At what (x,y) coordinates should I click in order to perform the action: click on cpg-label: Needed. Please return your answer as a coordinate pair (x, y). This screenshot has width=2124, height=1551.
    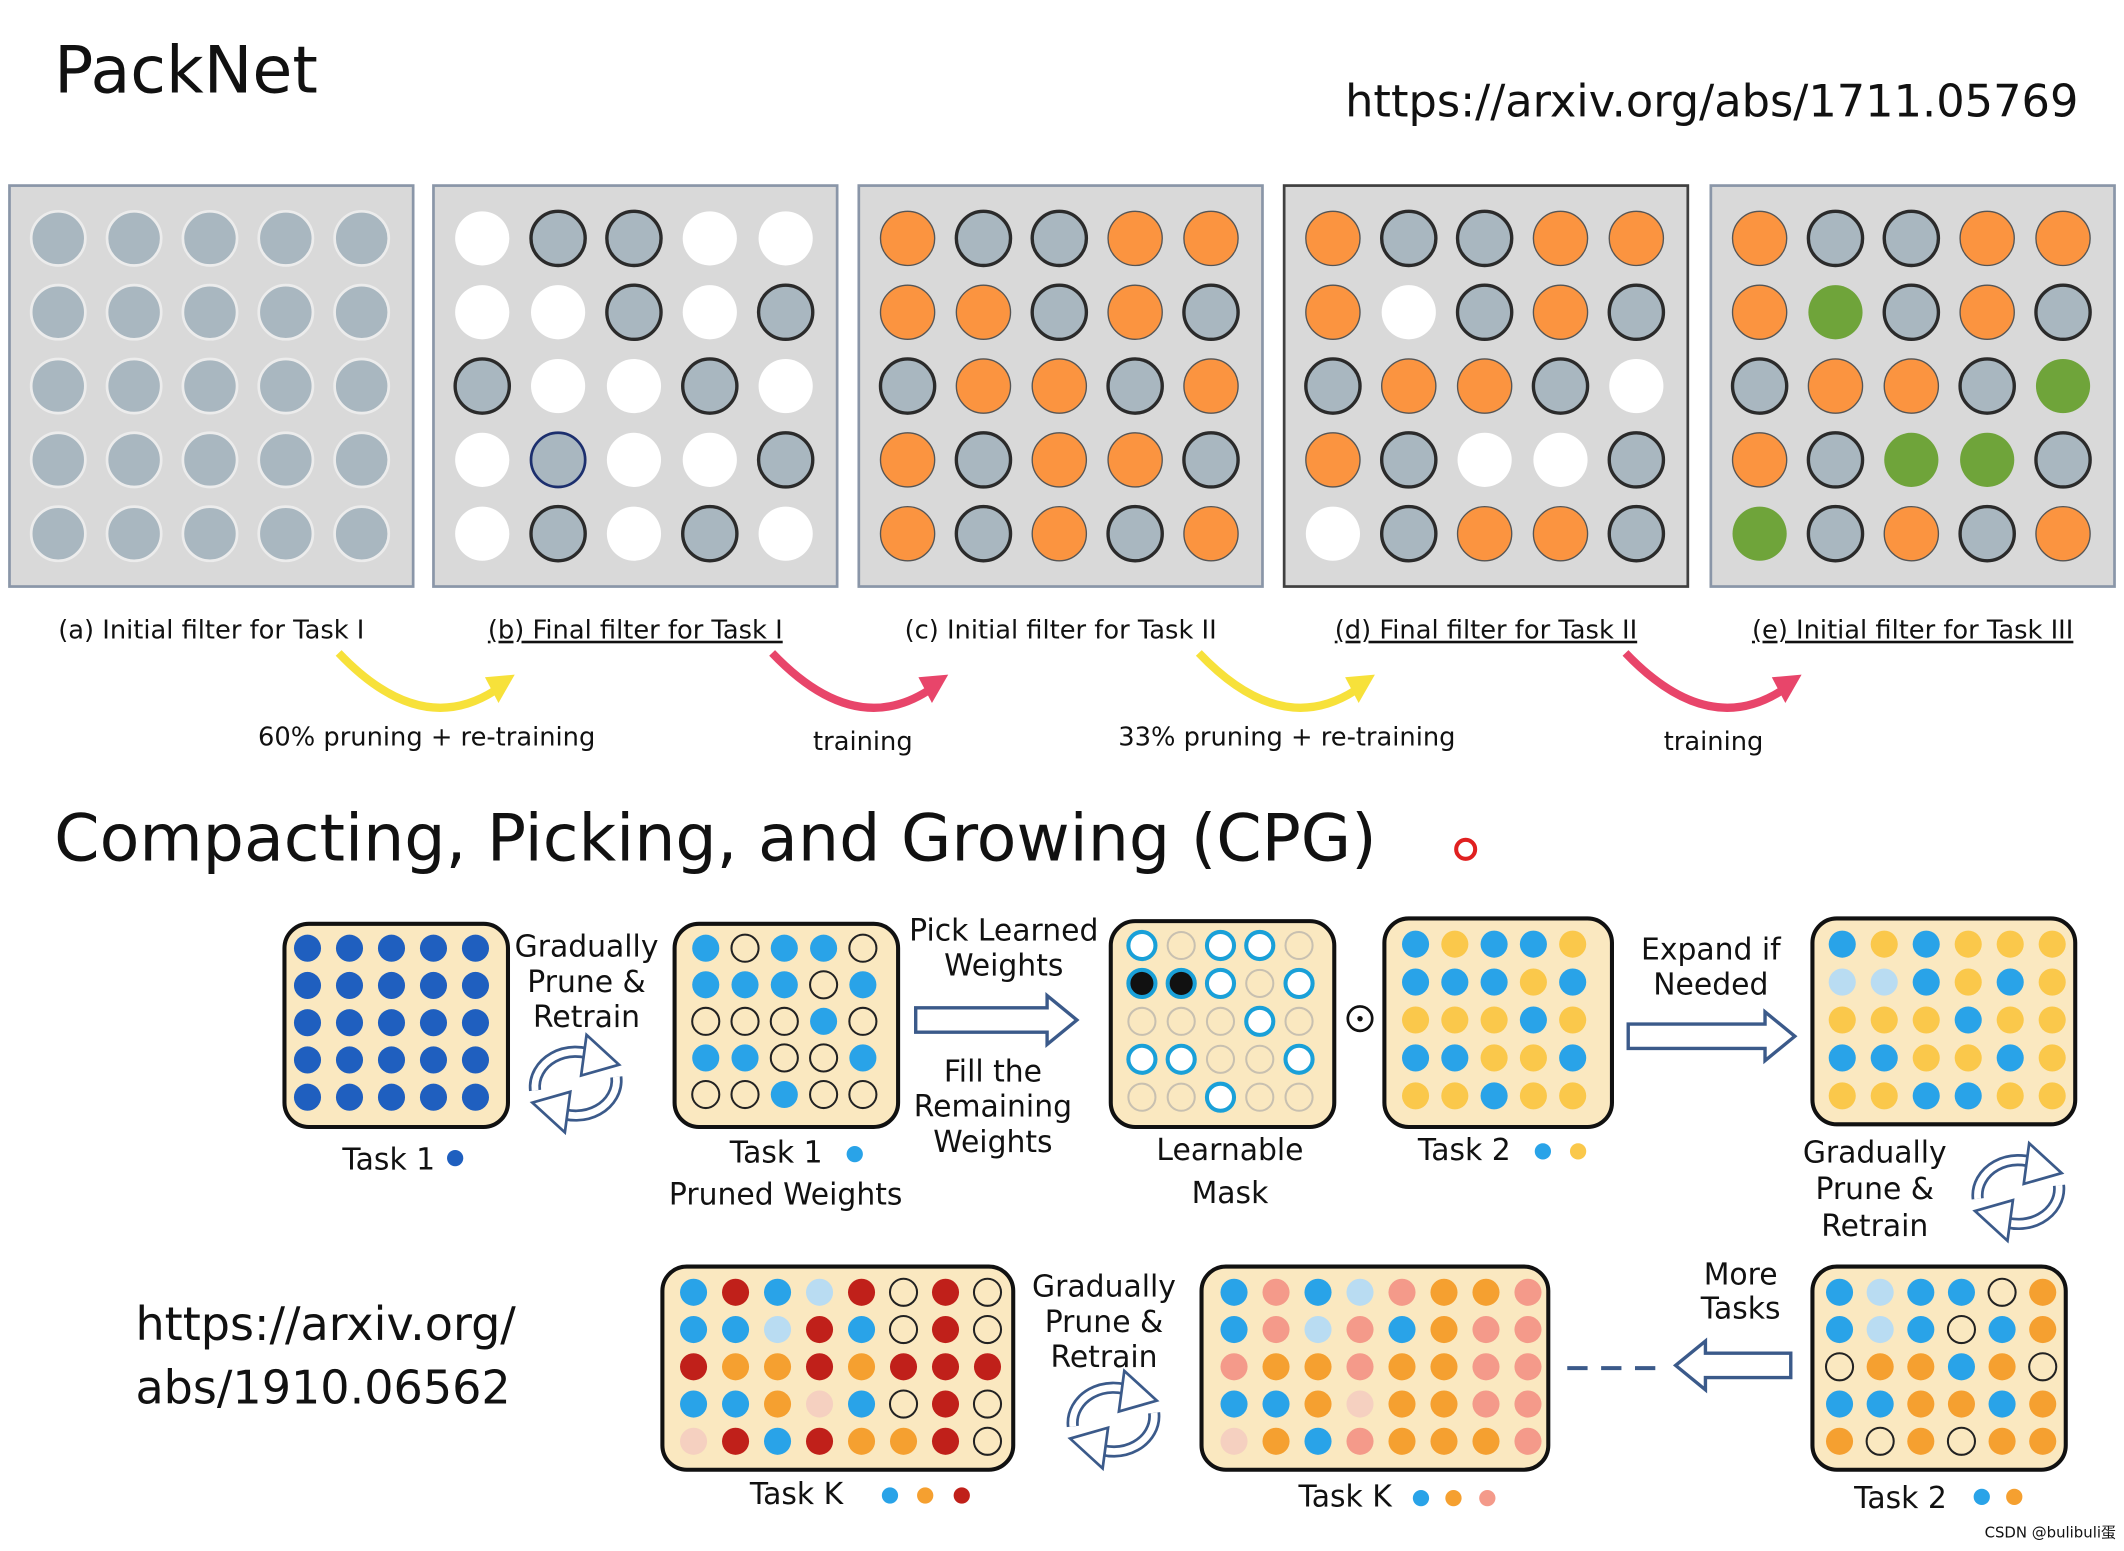
    Looking at the image, I should click on (1710, 985).